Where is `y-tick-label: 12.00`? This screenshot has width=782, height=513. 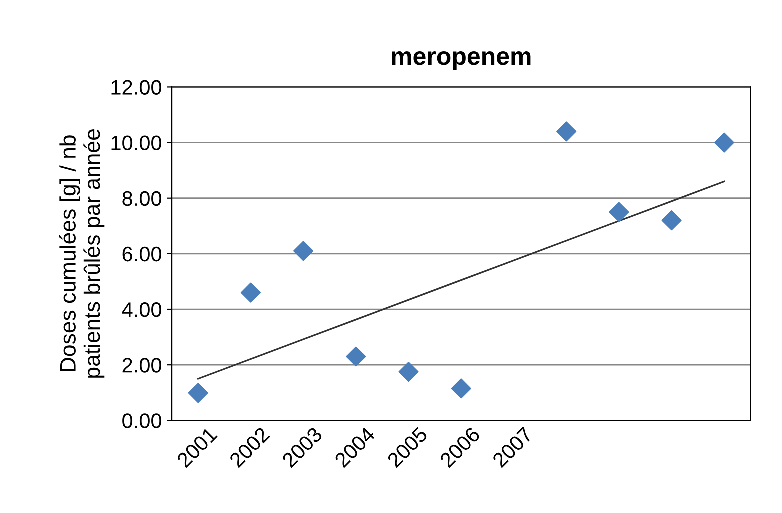 y-tick-label: 12.00 is located at coordinates (137, 87).